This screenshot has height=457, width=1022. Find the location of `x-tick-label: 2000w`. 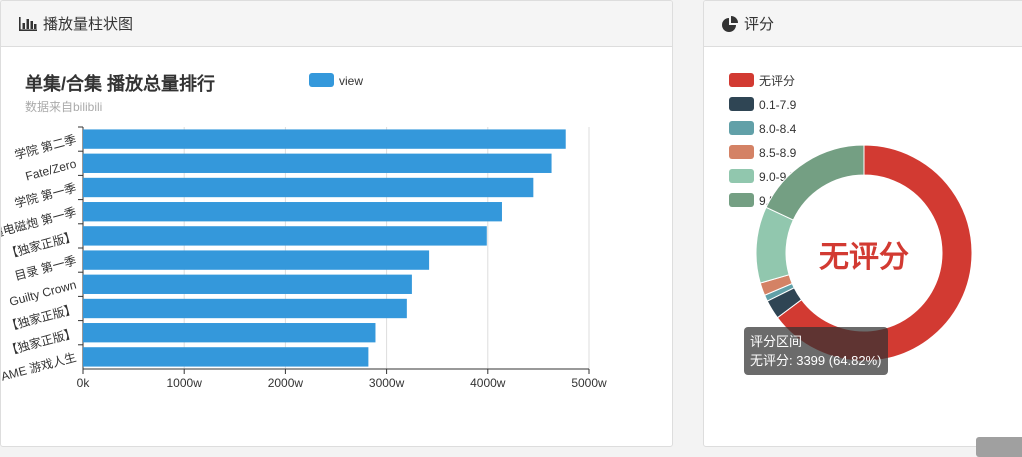

x-tick-label: 2000w is located at coordinates (286, 383).